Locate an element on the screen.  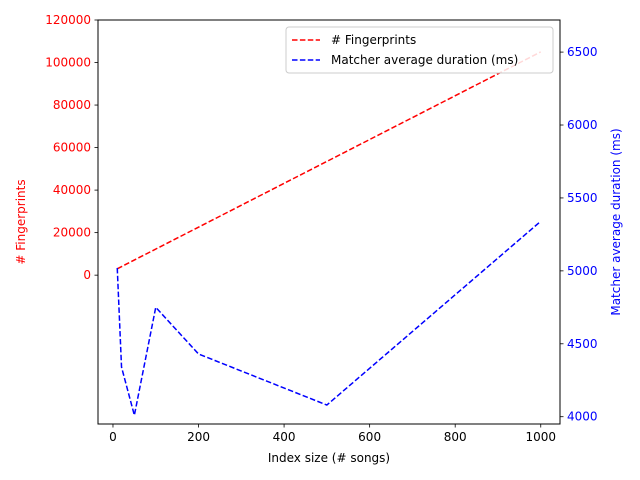
y-left-tick-label: 100000 is located at coordinates (68, 63).